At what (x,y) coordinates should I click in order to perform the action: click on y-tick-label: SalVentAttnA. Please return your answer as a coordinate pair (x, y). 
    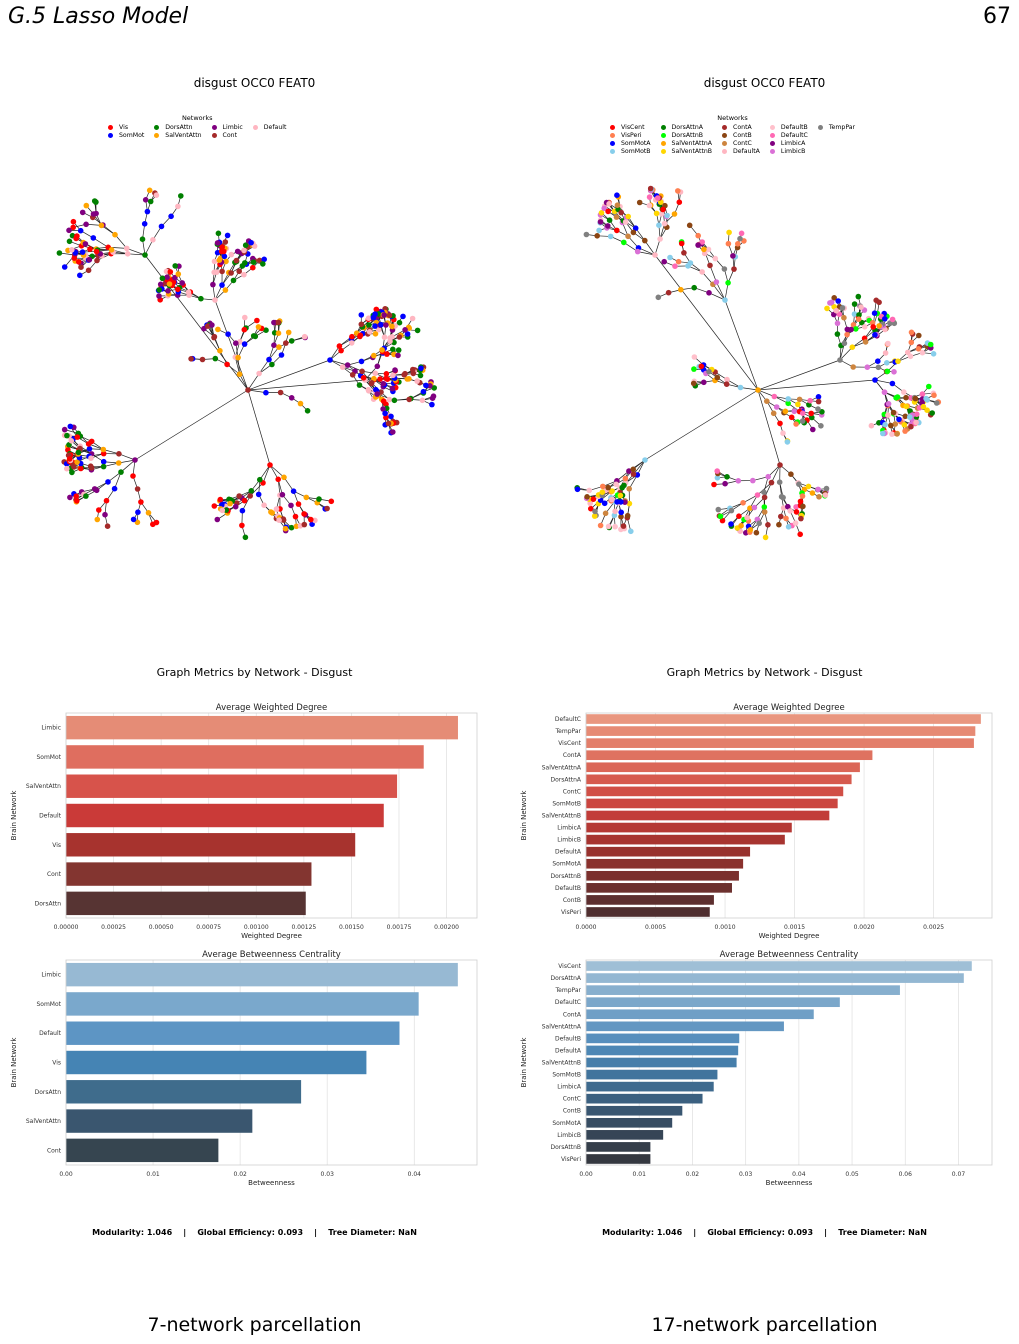
    Looking at the image, I should click on (562, 767).